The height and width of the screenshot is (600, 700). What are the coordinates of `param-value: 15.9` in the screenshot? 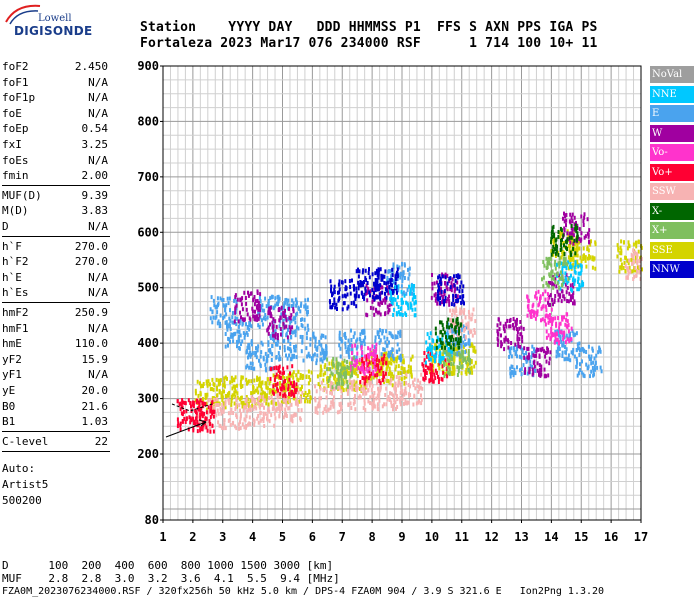 It's located at (95, 359).